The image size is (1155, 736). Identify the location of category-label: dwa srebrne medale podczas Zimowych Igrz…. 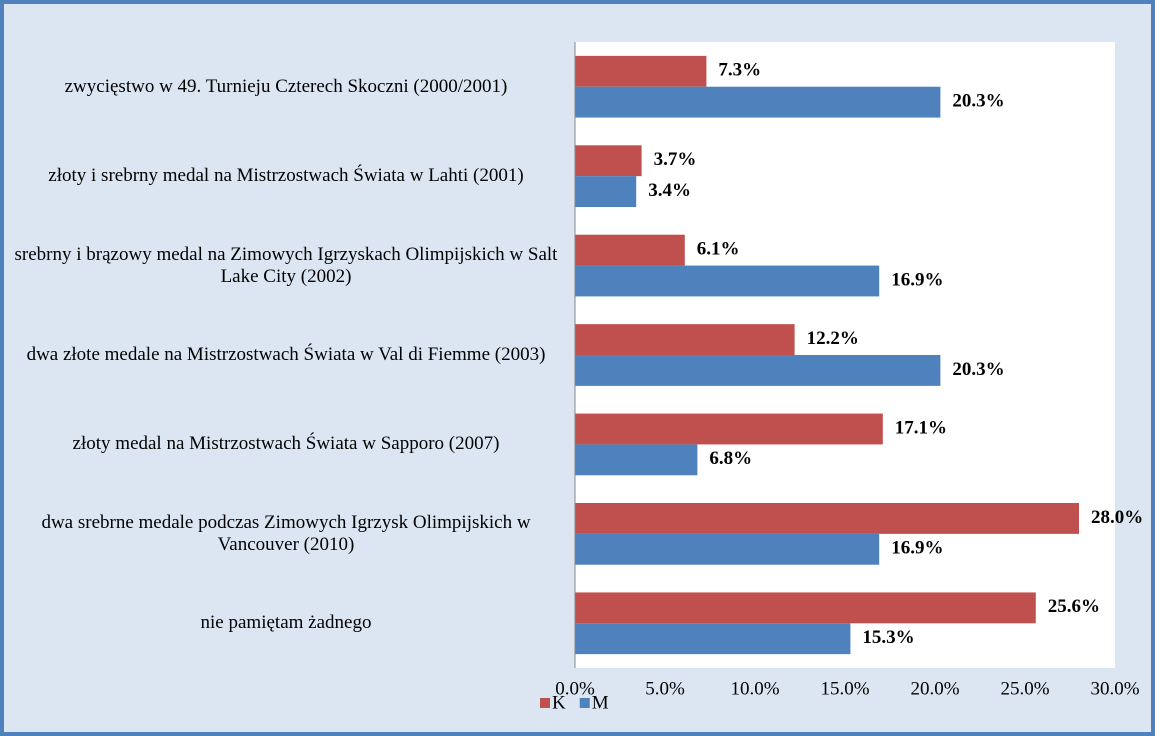
(286, 533).